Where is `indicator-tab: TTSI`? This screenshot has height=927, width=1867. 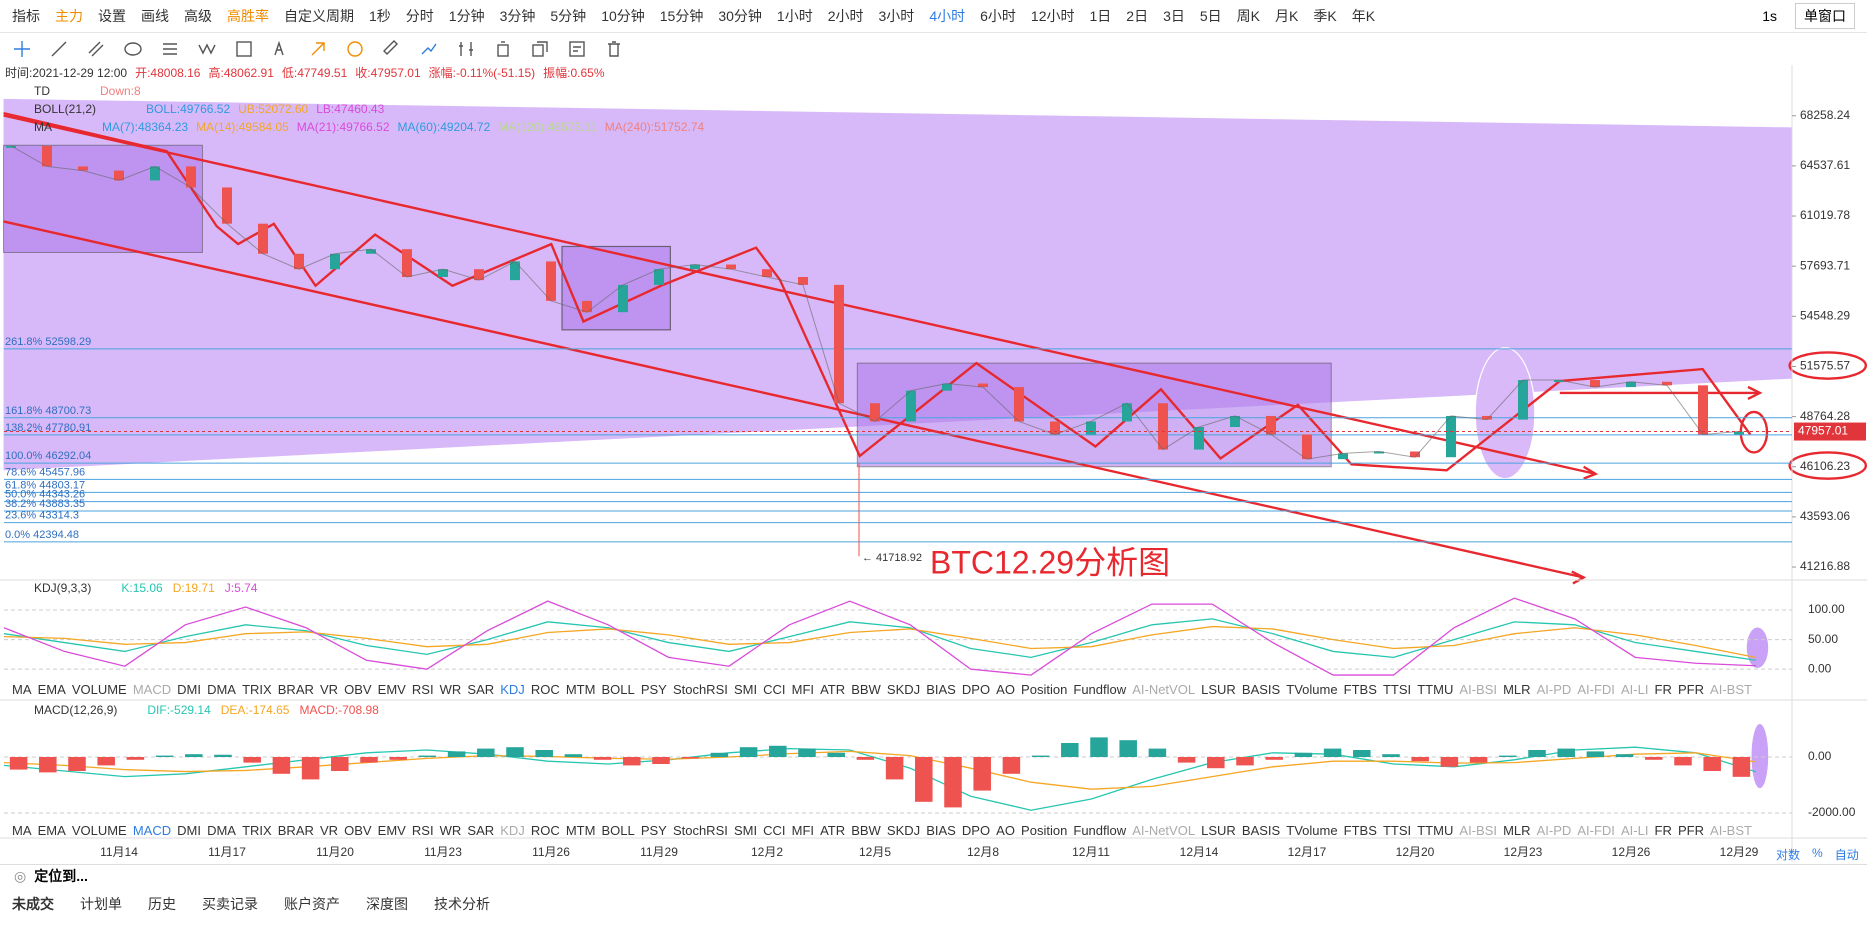 indicator-tab: TTSI is located at coordinates (1397, 689).